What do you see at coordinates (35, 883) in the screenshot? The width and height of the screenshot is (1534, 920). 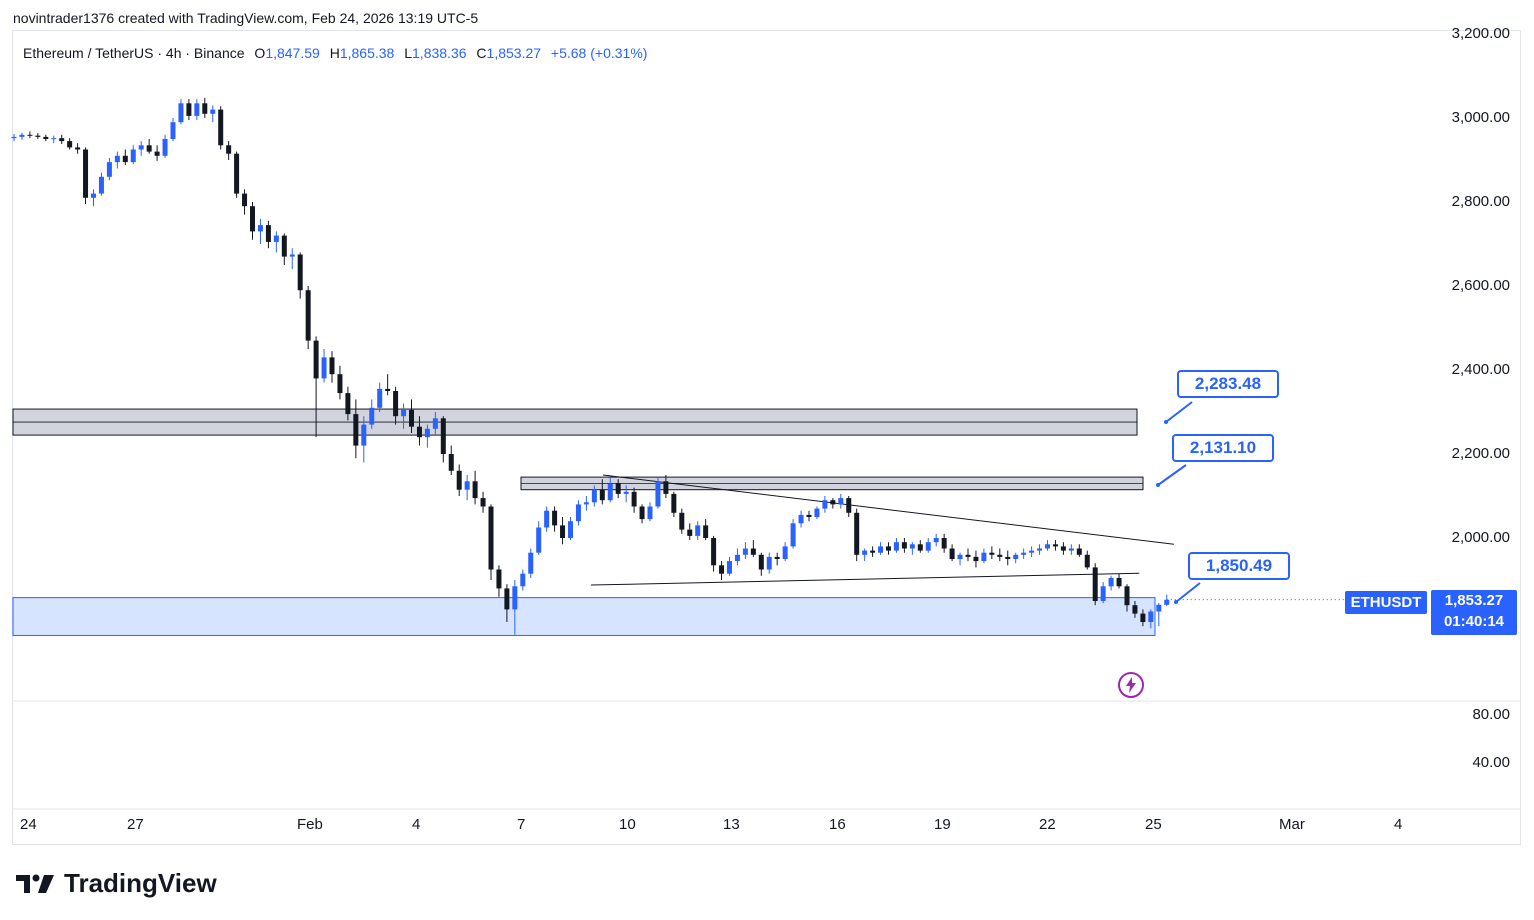 I see `tradingview-logo-icon` at bounding box center [35, 883].